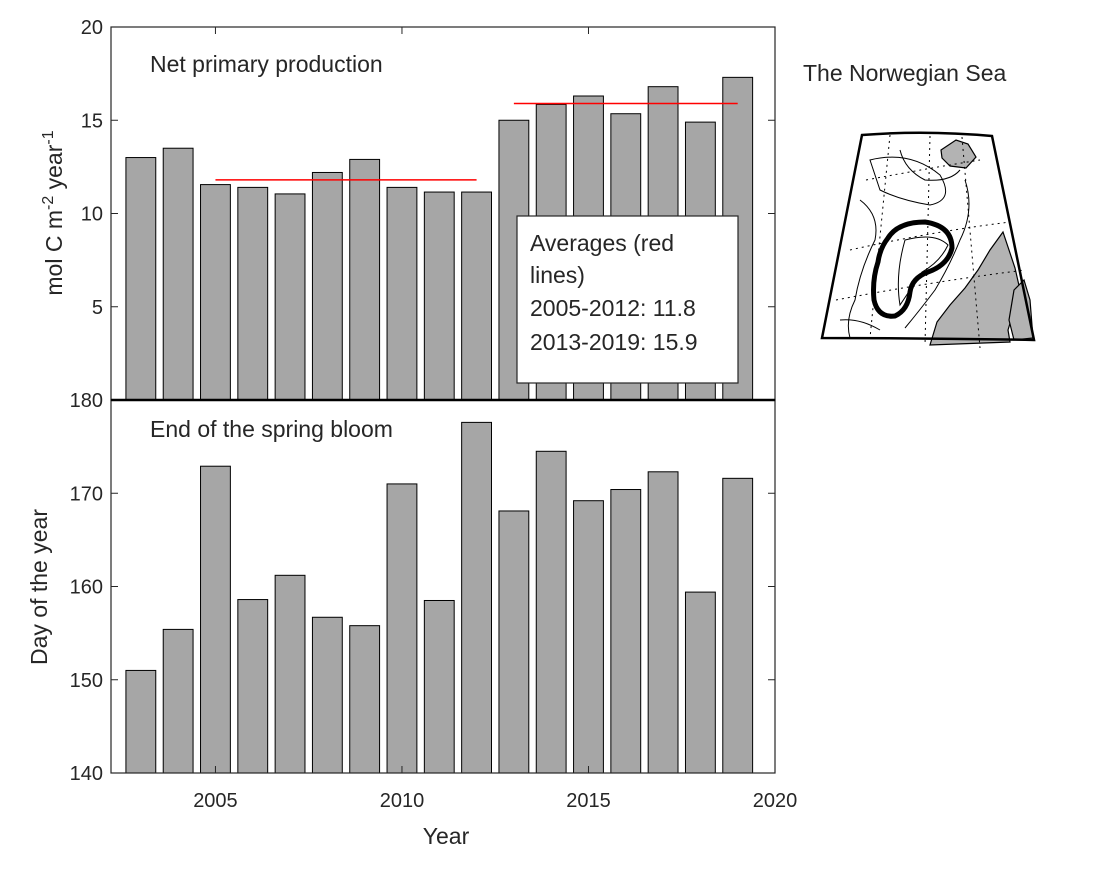 Image resolution: width=1108 pixels, height=882 pixels. I want to click on npp-ytick-label: 20, so click(92, 28).